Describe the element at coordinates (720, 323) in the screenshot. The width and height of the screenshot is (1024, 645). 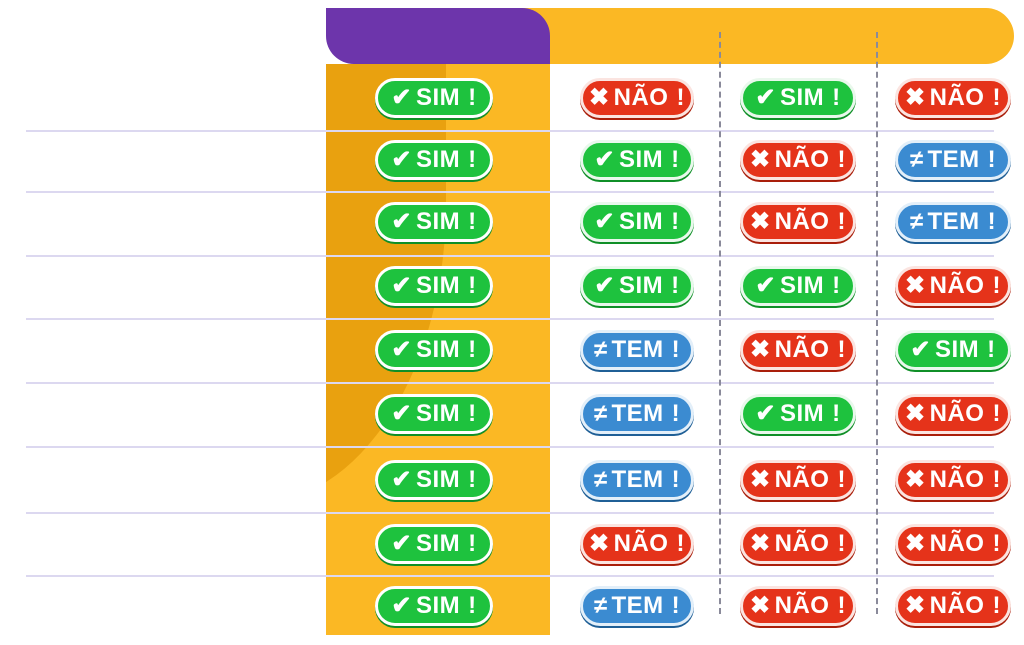
I see `column-divider` at that location.